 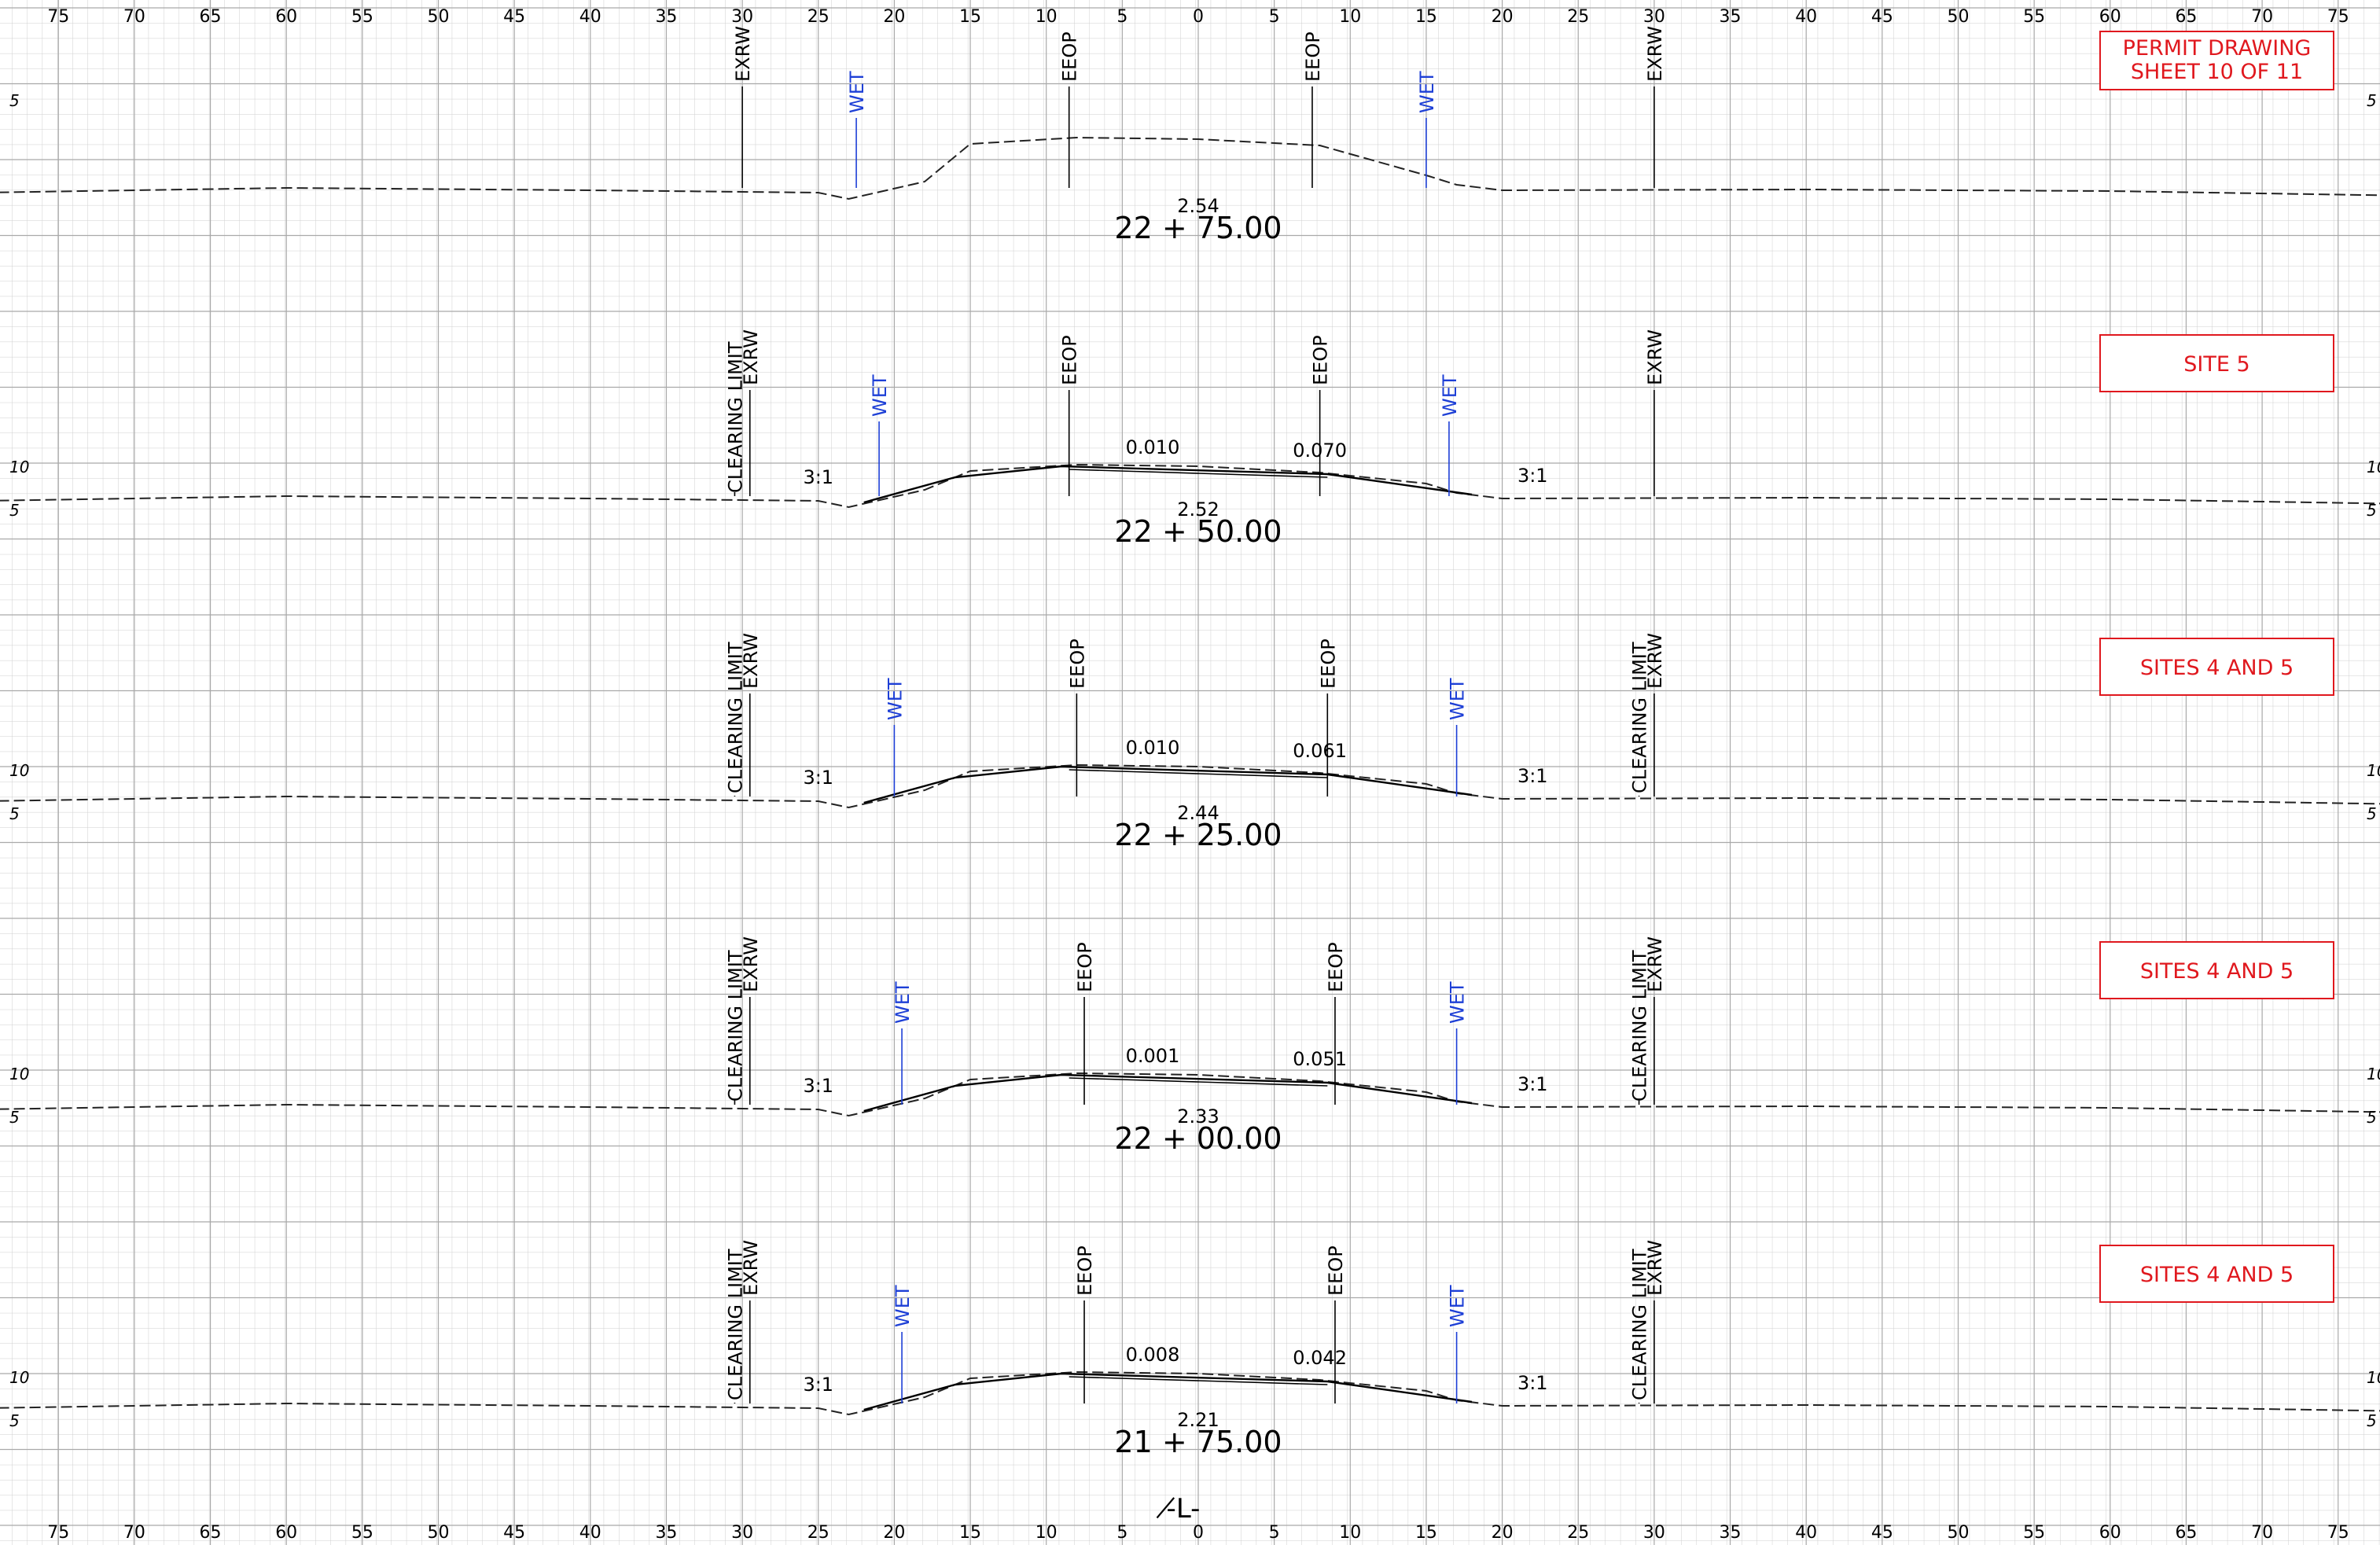 What do you see at coordinates (970, 17) in the screenshot?
I see `axis-tick-label: 15` at bounding box center [970, 17].